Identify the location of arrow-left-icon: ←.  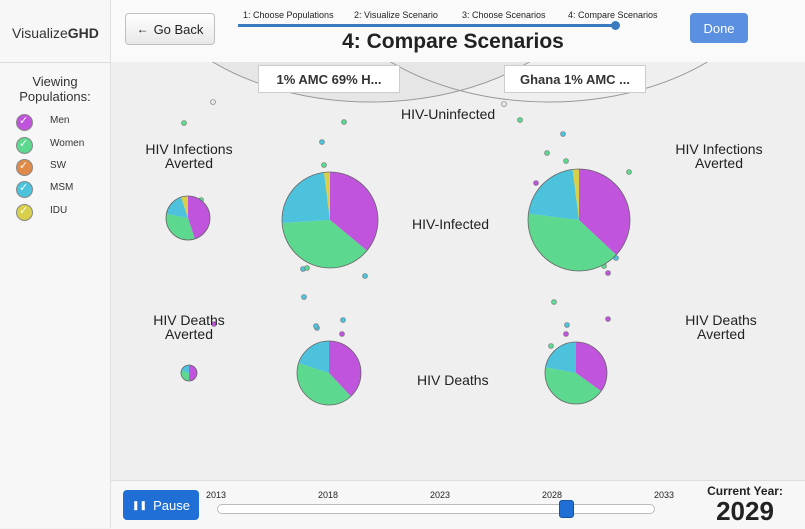
(142, 29).